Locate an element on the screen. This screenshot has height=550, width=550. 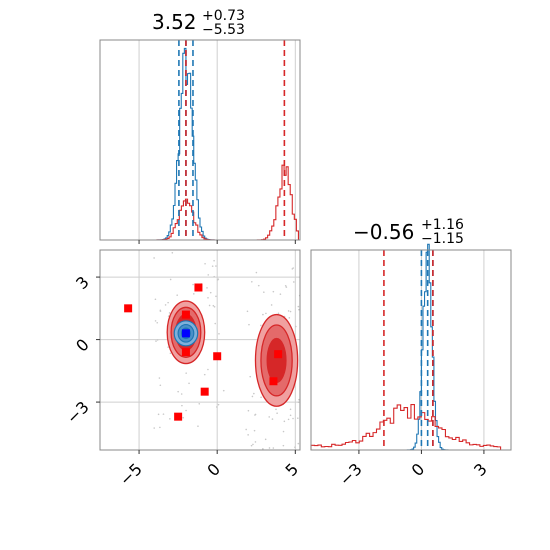
plot-area is located at coordinates (200, 346).